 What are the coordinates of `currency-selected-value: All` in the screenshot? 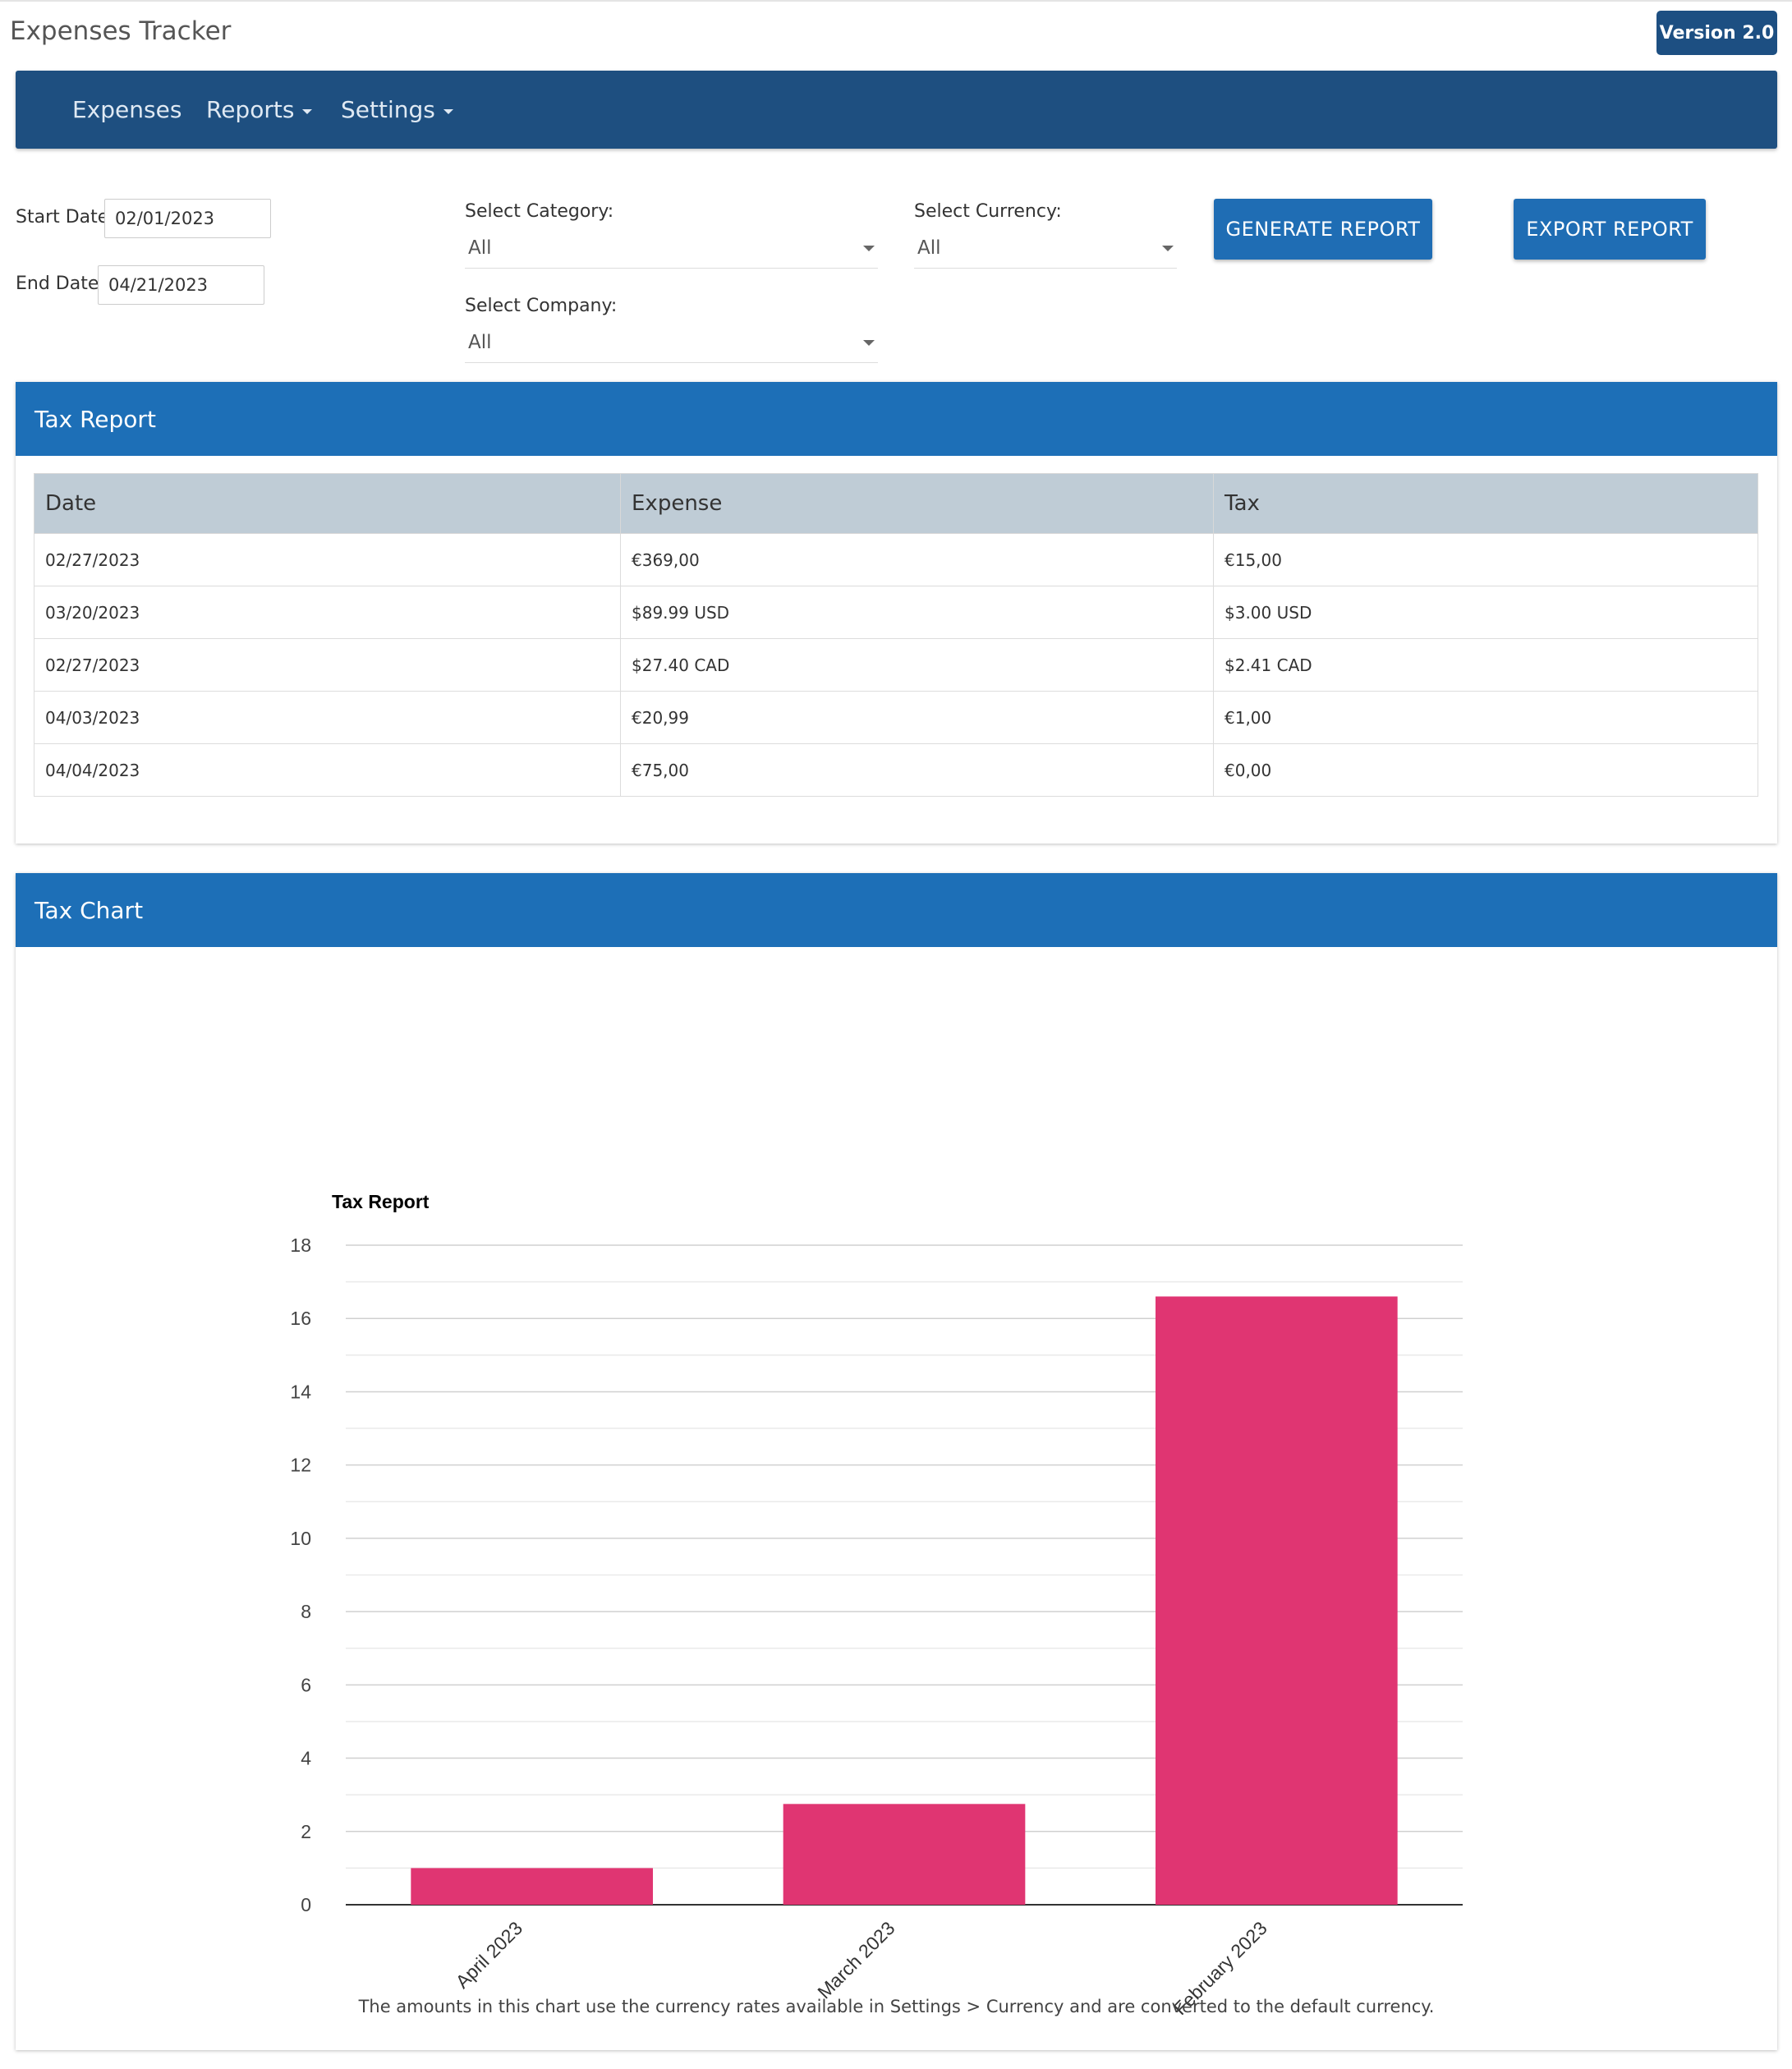 It's located at (929, 248).